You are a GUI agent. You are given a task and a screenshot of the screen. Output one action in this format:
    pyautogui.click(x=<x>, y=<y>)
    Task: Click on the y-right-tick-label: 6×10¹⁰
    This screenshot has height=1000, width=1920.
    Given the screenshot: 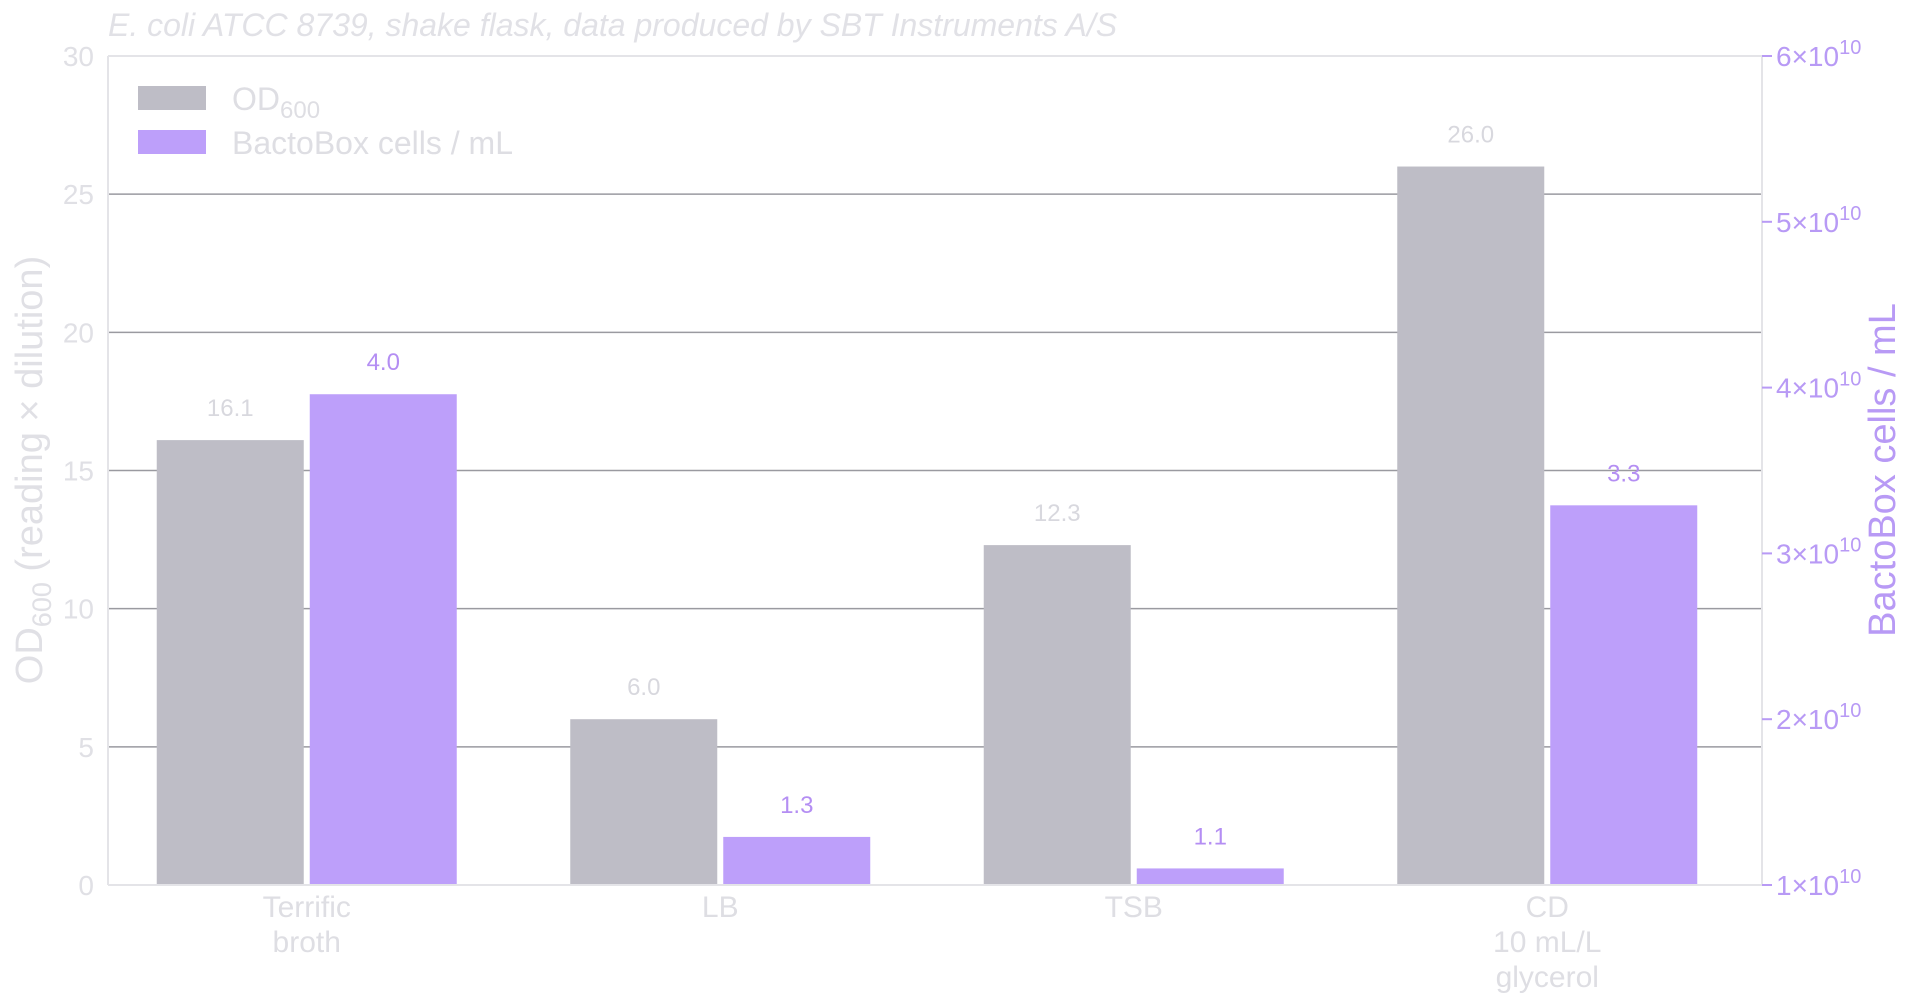 What is the action you would take?
    pyautogui.click(x=1818, y=54)
    